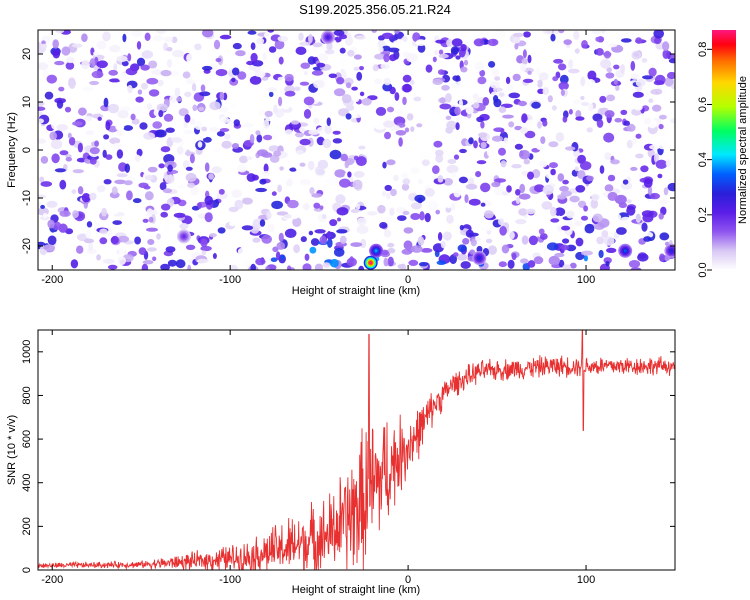  I want to click on heatmap-xtick-label: 0, so click(408, 280).